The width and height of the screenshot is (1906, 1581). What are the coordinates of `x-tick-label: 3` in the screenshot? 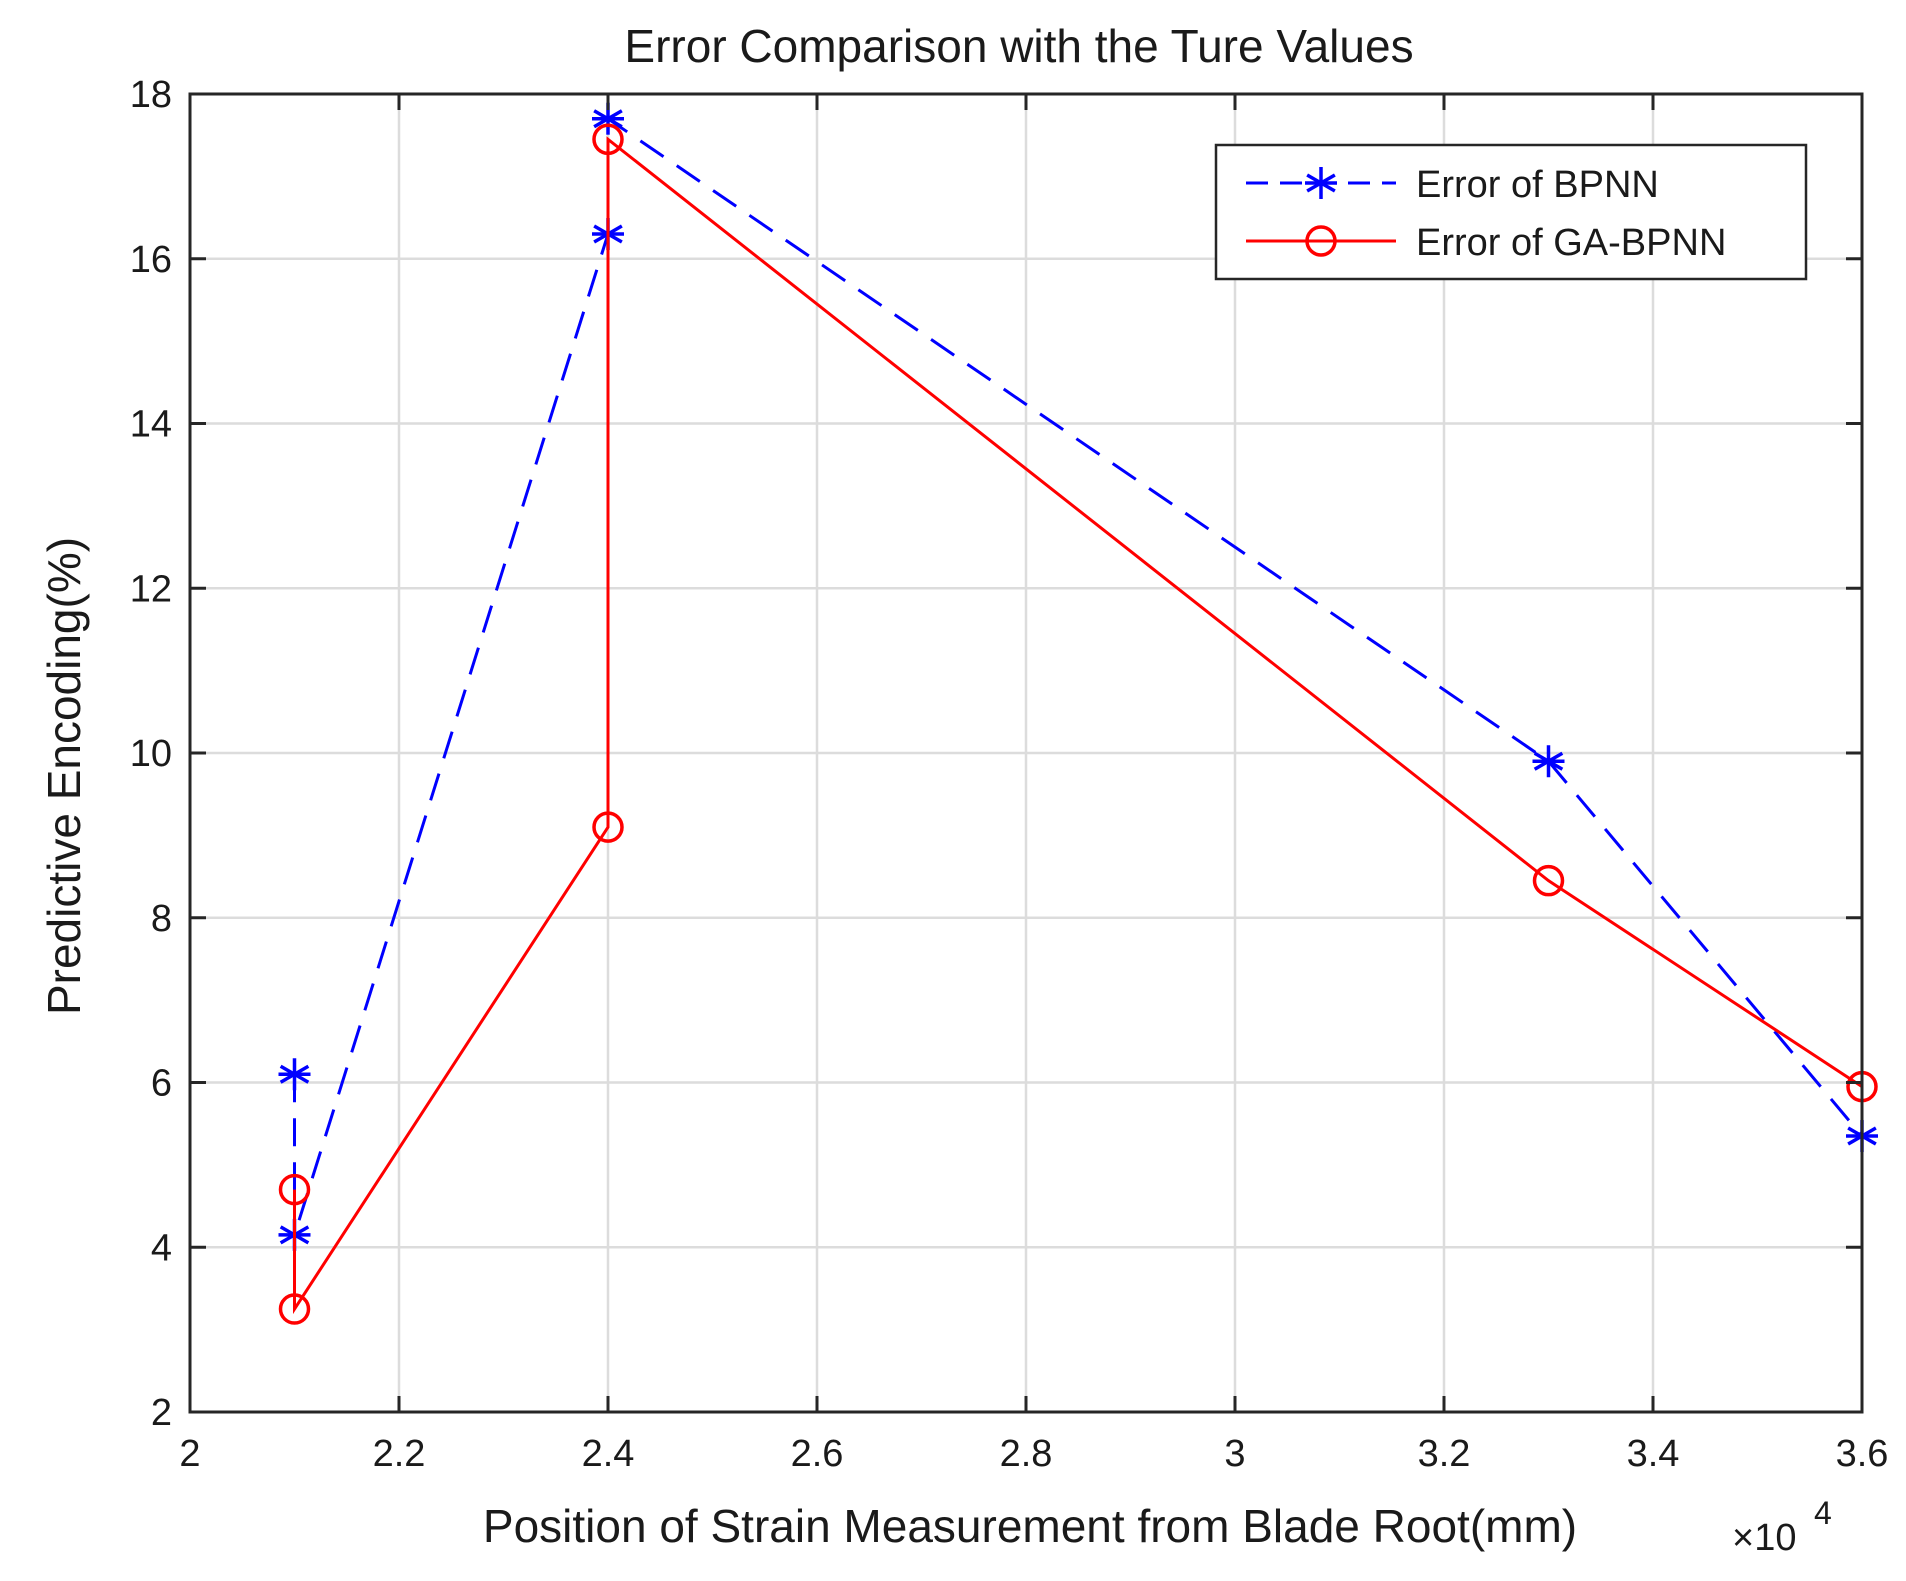 It's located at (1234, 1454).